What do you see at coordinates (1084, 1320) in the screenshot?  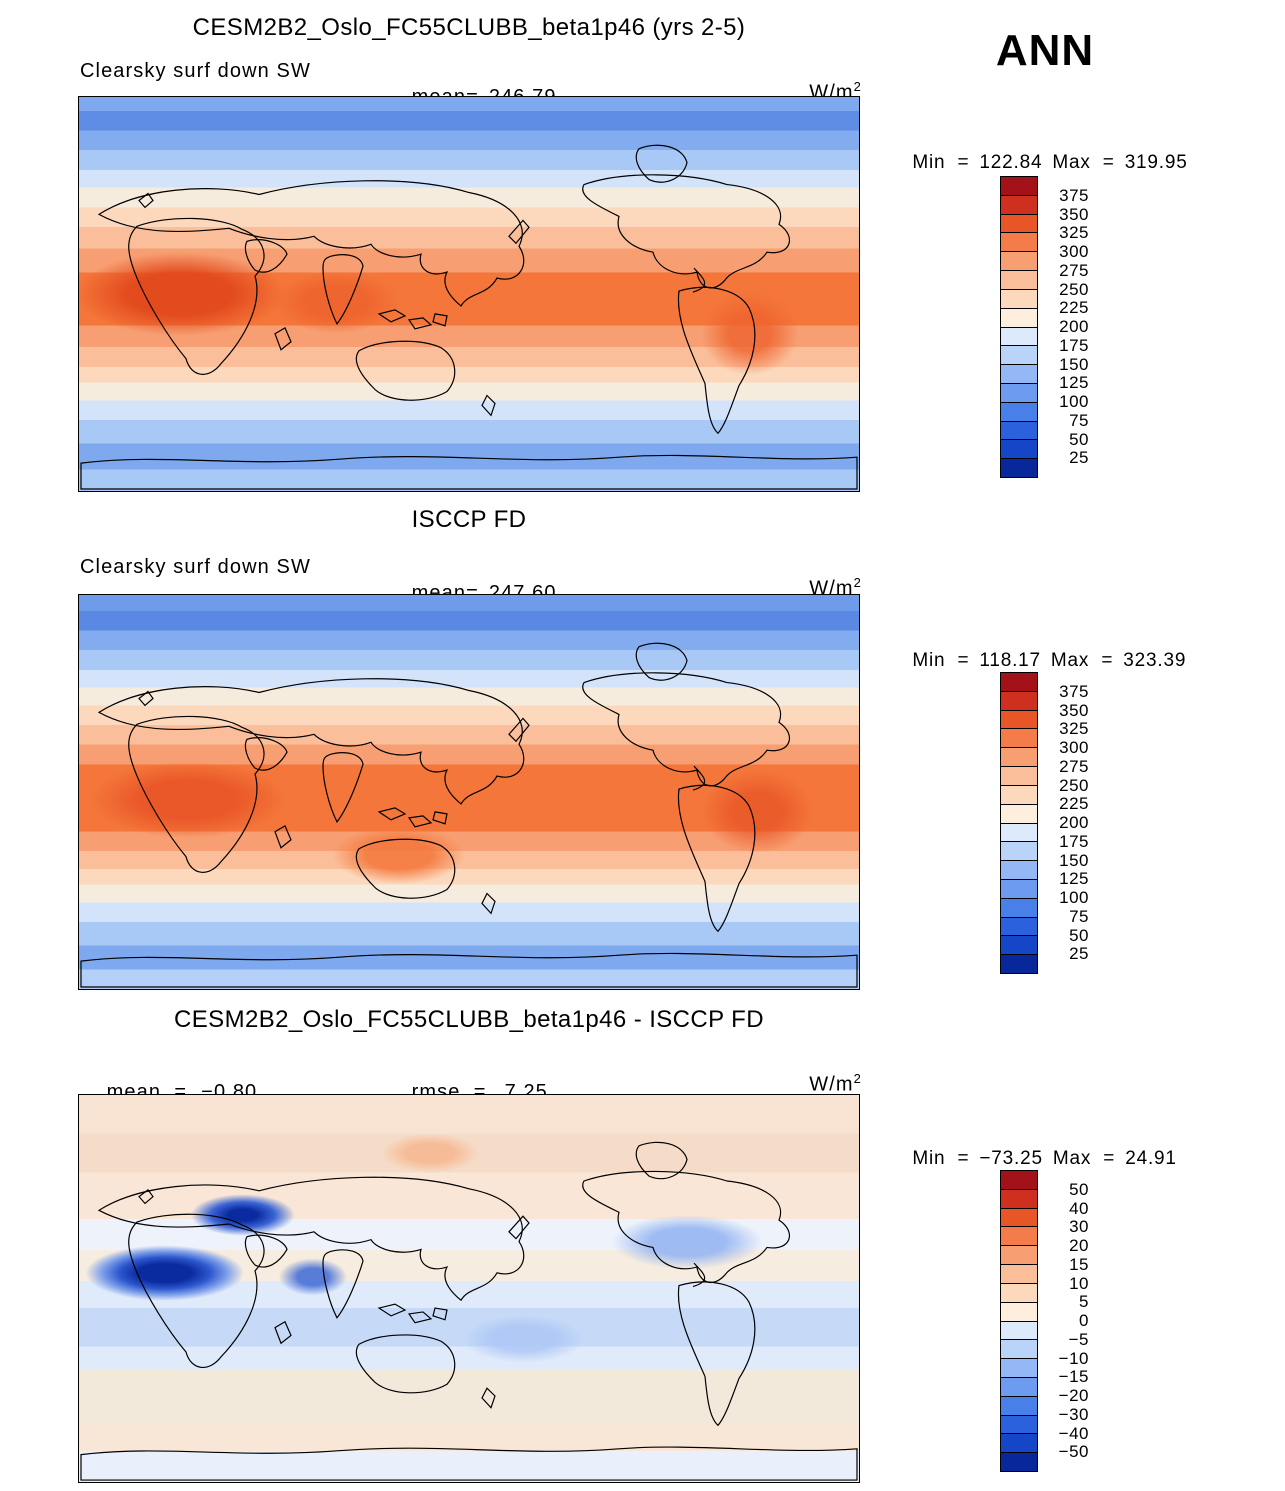 I see `colorbar-tick: 0` at bounding box center [1084, 1320].